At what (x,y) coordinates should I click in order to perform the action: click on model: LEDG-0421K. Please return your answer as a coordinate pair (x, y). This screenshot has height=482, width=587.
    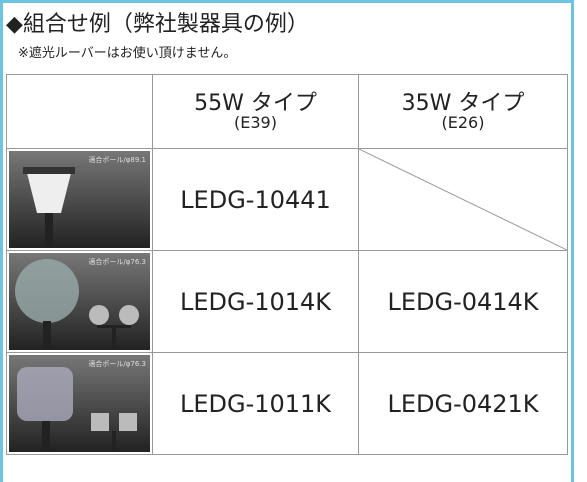
    Looking at the image, I should click on (463, 403).